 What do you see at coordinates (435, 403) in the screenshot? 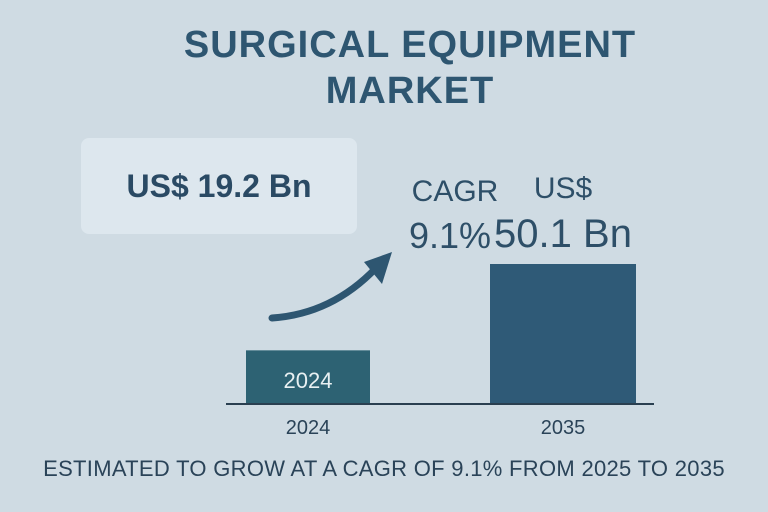
I see `labels-layer: 2024 2024 2035` at bounding box center [435, 403].